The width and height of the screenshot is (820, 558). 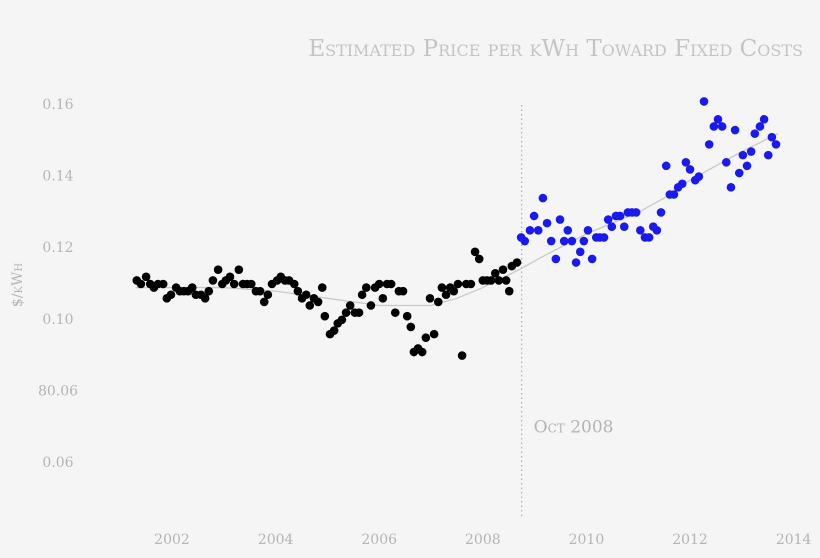 What do you see at coordinates (587, 540) in the screenshot?
I see `x-tick-label: 2010` at bounding box center [587, 540].